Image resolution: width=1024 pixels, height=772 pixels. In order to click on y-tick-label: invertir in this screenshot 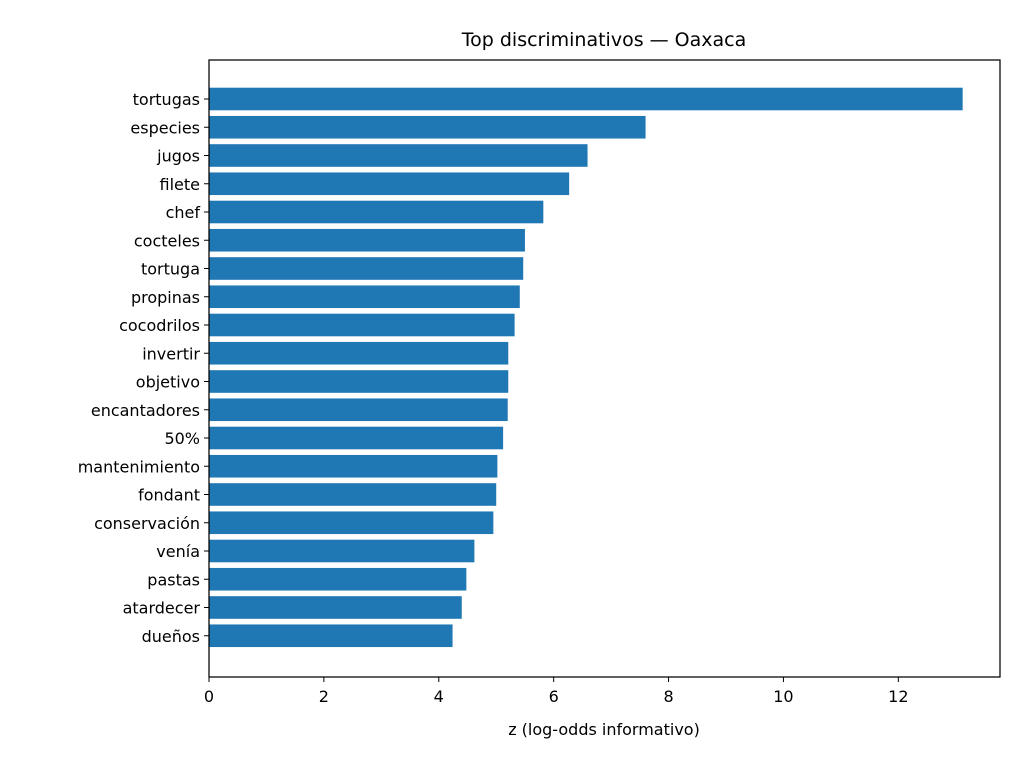, I will do `click(171, 353)`.